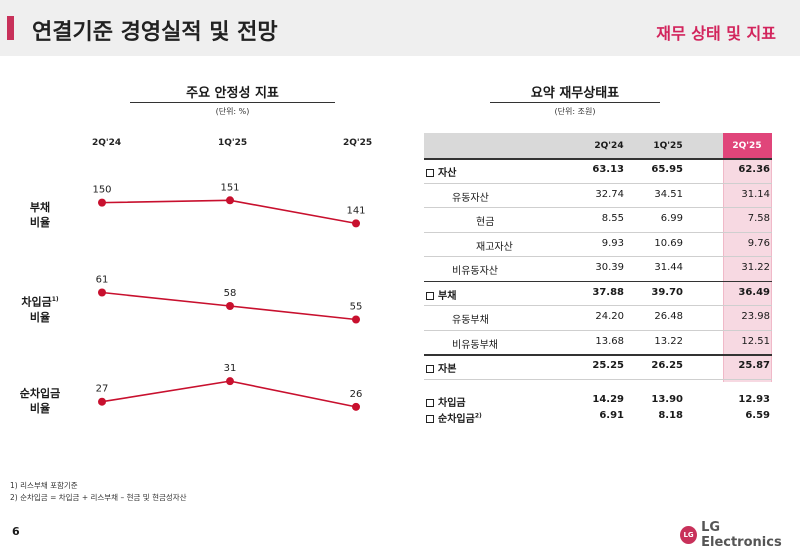 The width and height of the screenshot is (800, 550). Describe the element at coordinates (667, 169) in the screenshot. I see `table-cell: 65.95` at that location.